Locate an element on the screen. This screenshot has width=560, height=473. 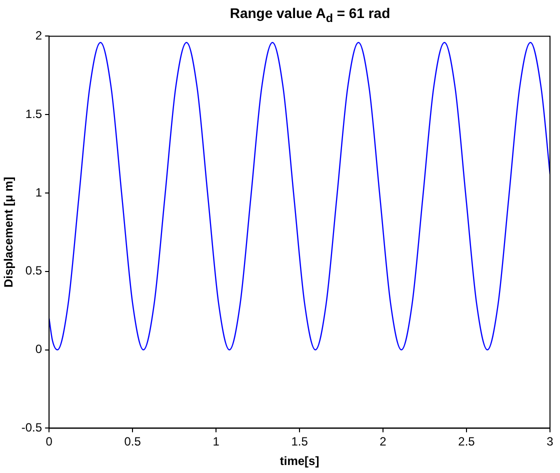
x-tick-label: 2 is located at coordinates (383, 441).